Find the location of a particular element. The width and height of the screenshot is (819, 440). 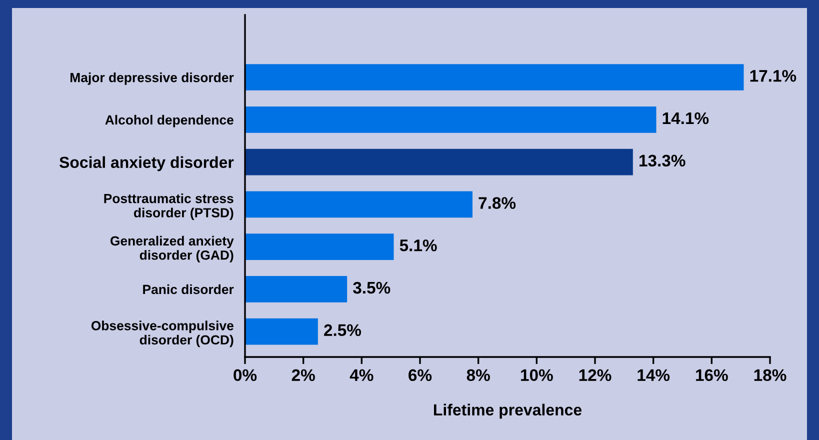

x-tick-label: 14% is located at coordinates (654, 375).